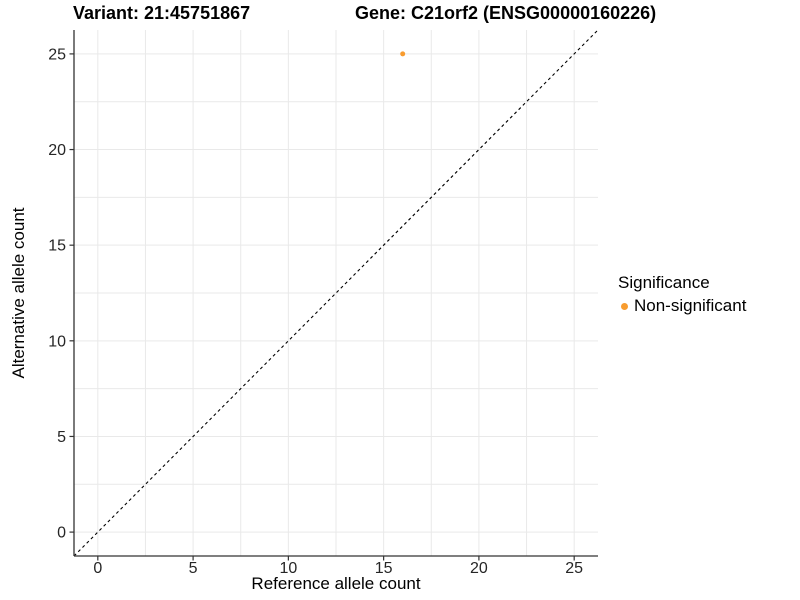 This screenshot has height=600, width=800. I want to click on x-tick-label: 15, so click(384, 568).